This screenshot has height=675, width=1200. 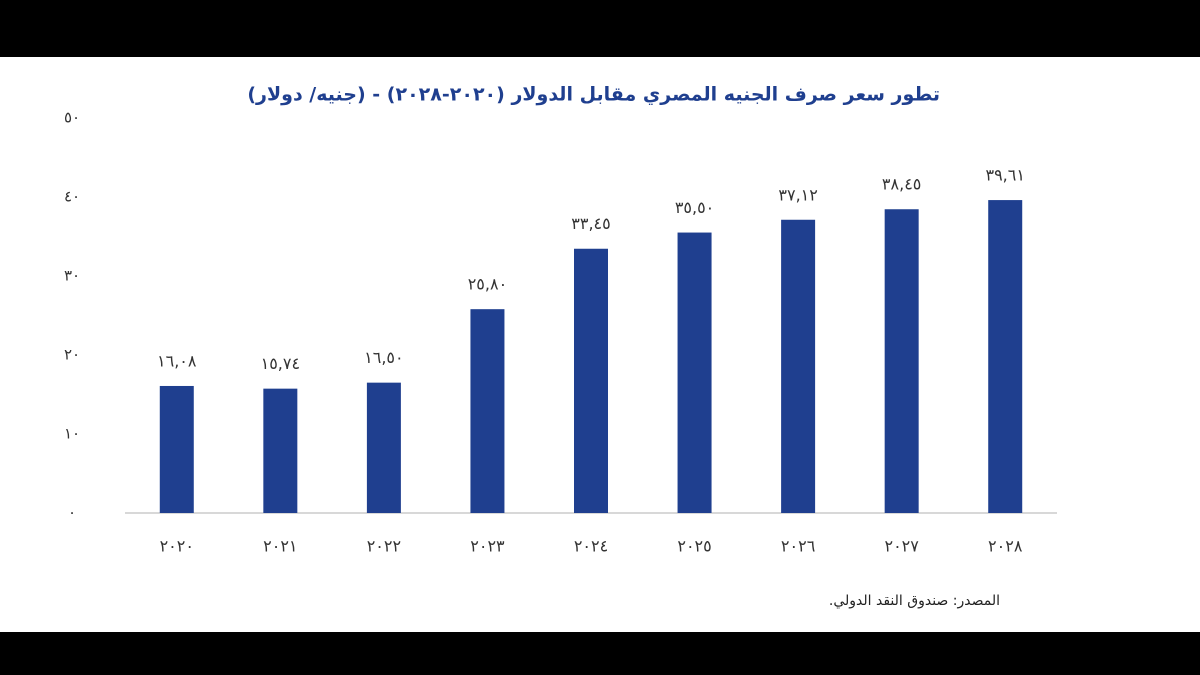 What do you see at coordinates (914, 601) in the screenshot?
I see `source-note: المصدر: صندوق النقد الدولي.` at bounding box center [914, 601].